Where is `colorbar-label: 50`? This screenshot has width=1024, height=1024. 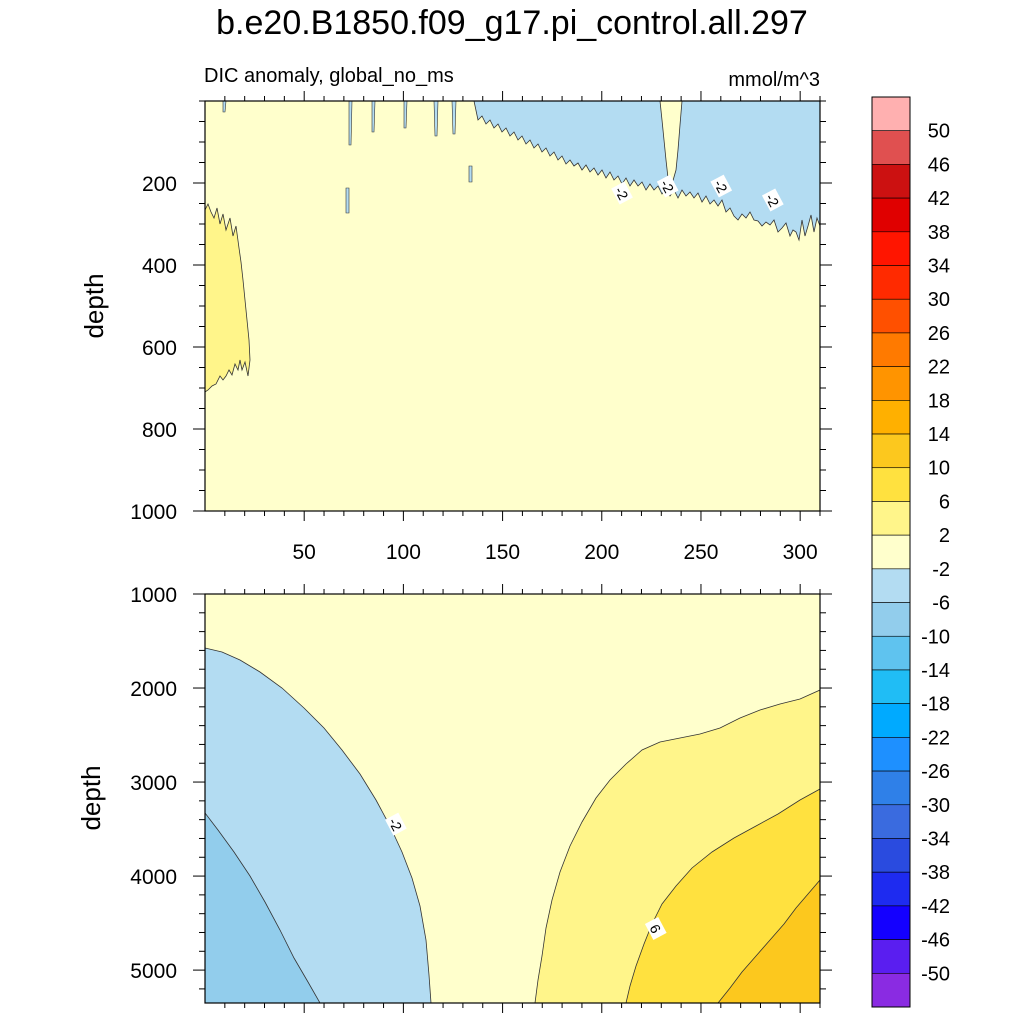 colorbar-label: 50 is located at coordinates (939, 132).